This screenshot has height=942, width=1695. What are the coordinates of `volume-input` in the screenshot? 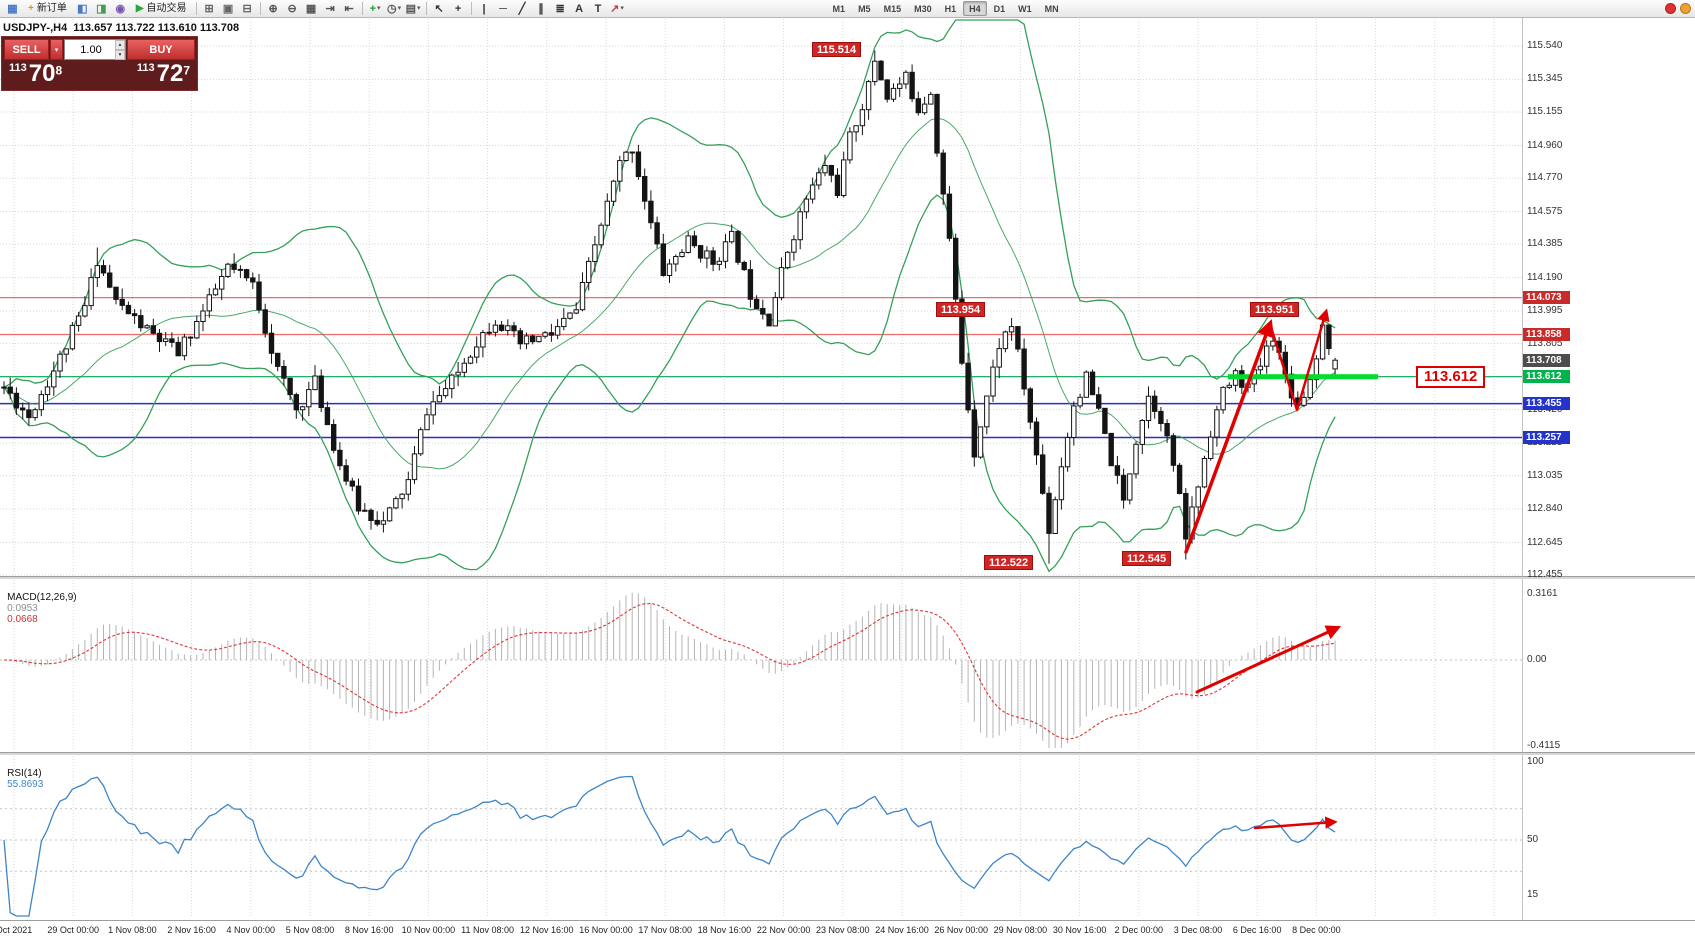 It's located at (95, 49).